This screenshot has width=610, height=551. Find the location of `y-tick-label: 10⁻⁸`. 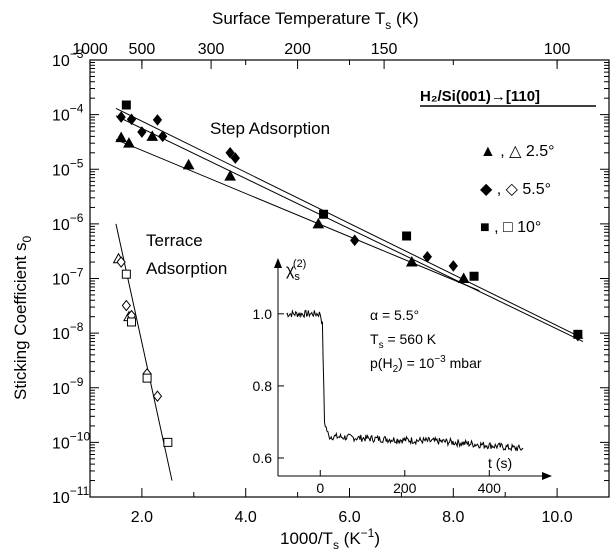

y-tick-label: 10⁻⁸ is located at coordinates (68, 331).